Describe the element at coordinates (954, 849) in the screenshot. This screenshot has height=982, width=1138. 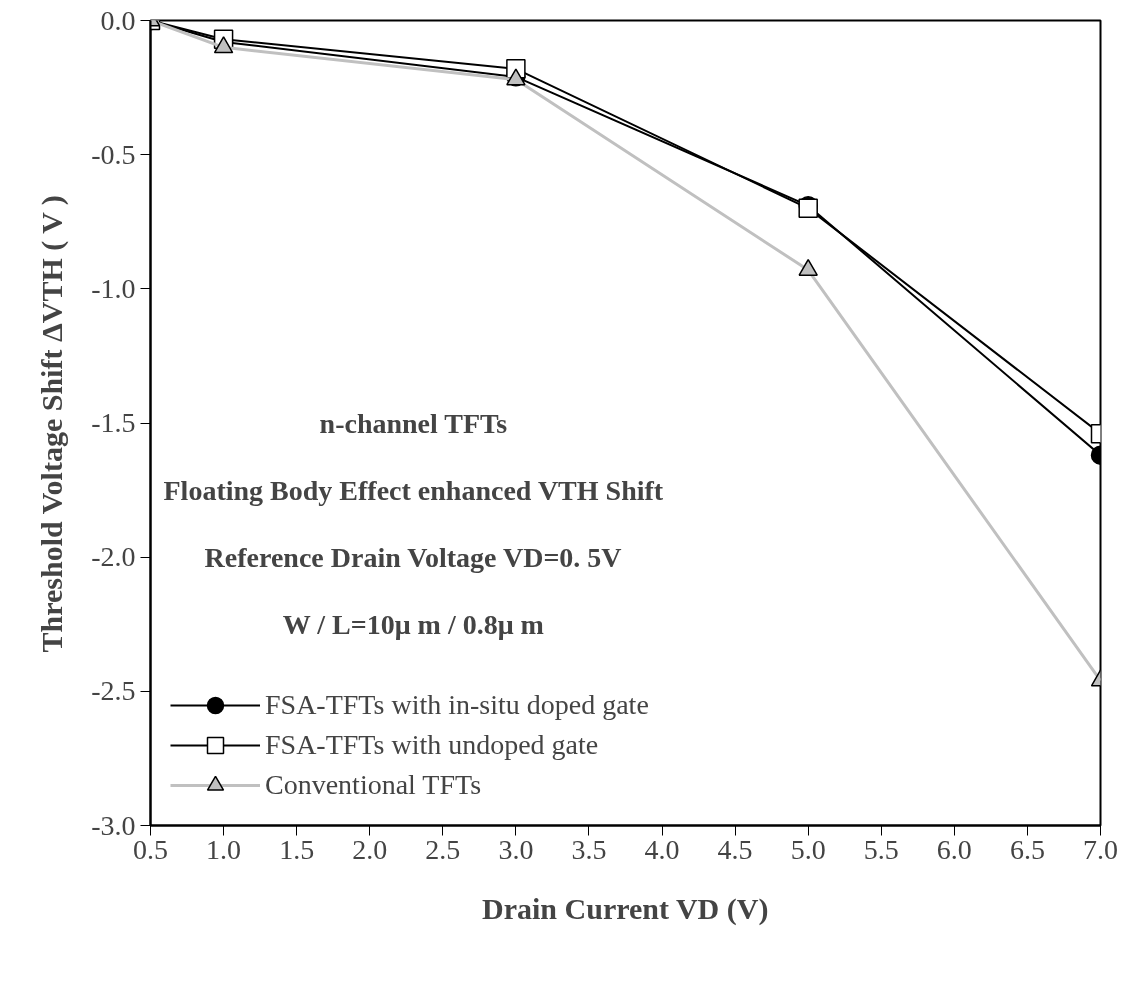
I see `x-tick-label: 6.0` at that location.